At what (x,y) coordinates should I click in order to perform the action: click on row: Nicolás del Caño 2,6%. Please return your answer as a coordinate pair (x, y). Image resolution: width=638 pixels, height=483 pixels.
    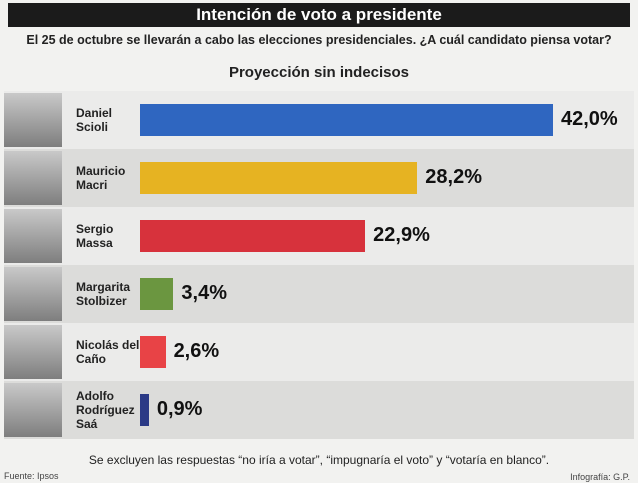
    Looking at the image, I should click on (319, 352).